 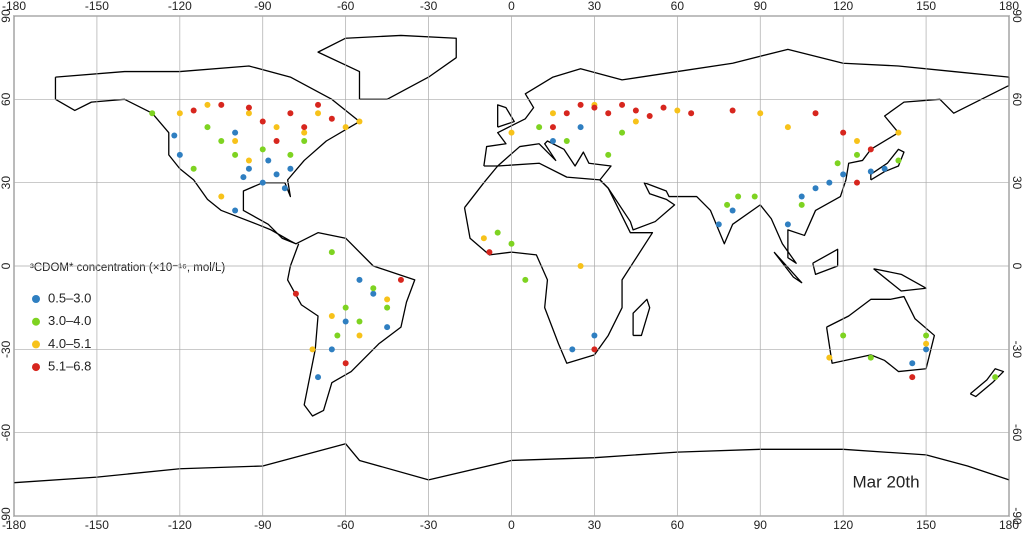 I want to click on legend-marker, so click(x=36, y=321).